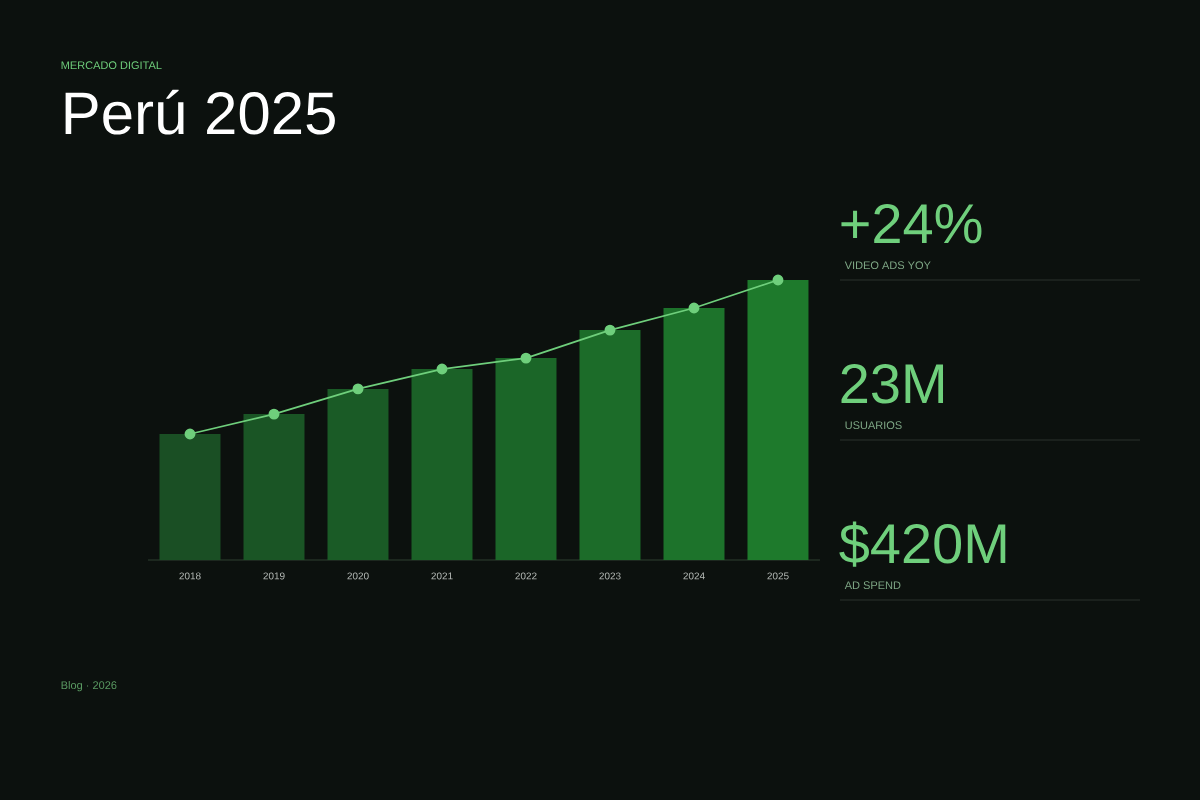 This screenshot has width=1200, height=800. What do you see at coordinates (892, 383) in the screenshot?
I see `text: 23M` at bounding box center [892, 383].